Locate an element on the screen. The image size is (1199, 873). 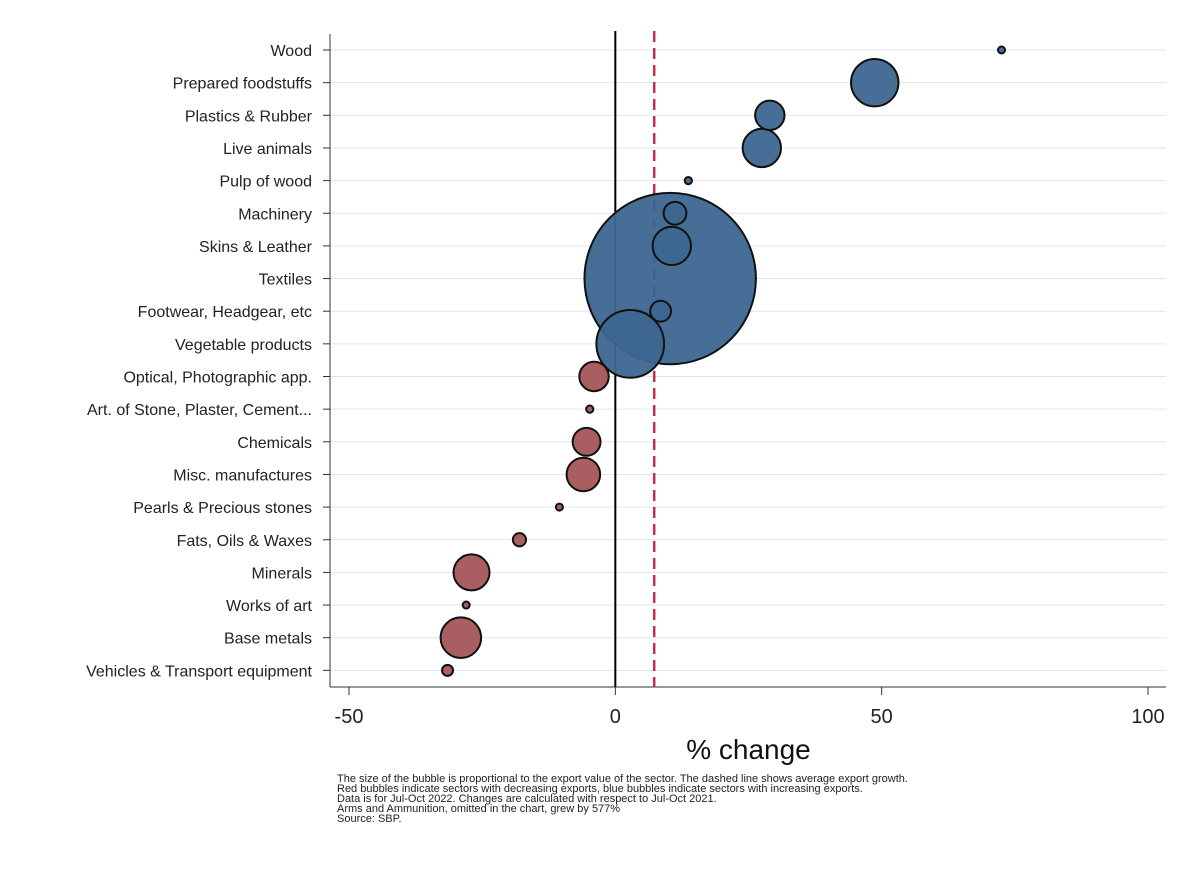
category-label: Minerals is located at coordinates (282, 573).